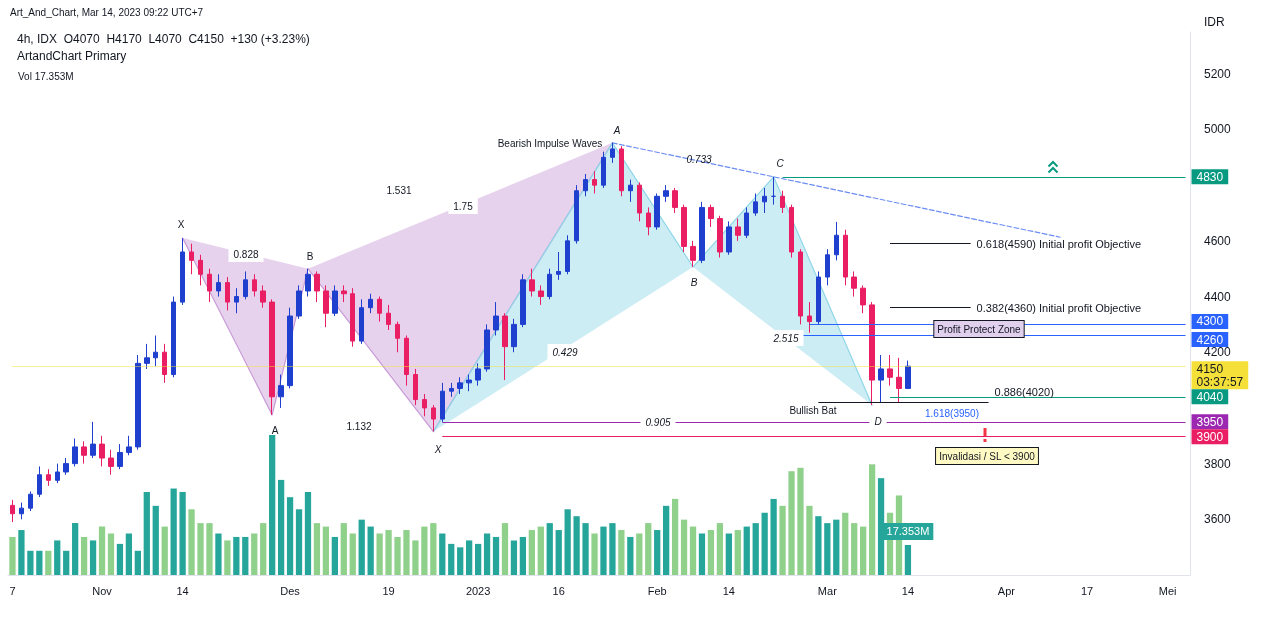 The image size is (1280, 637). Describe the element at coordinates (437, 449) in the screenshot. I see `annotation: X` at that location.